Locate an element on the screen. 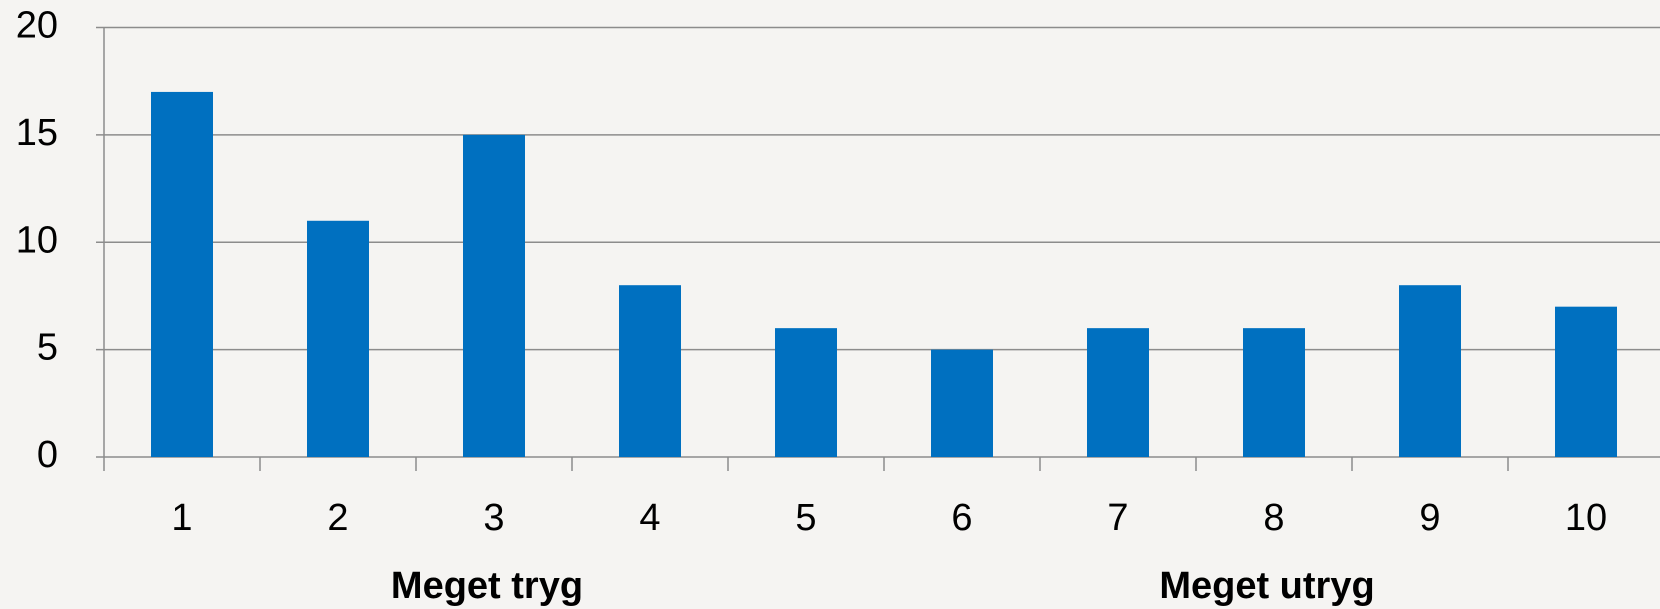 Image resolution: width=1660 pixels, height=609 pixels. y-tick-label: 0 is located at coordinates (47, 455).